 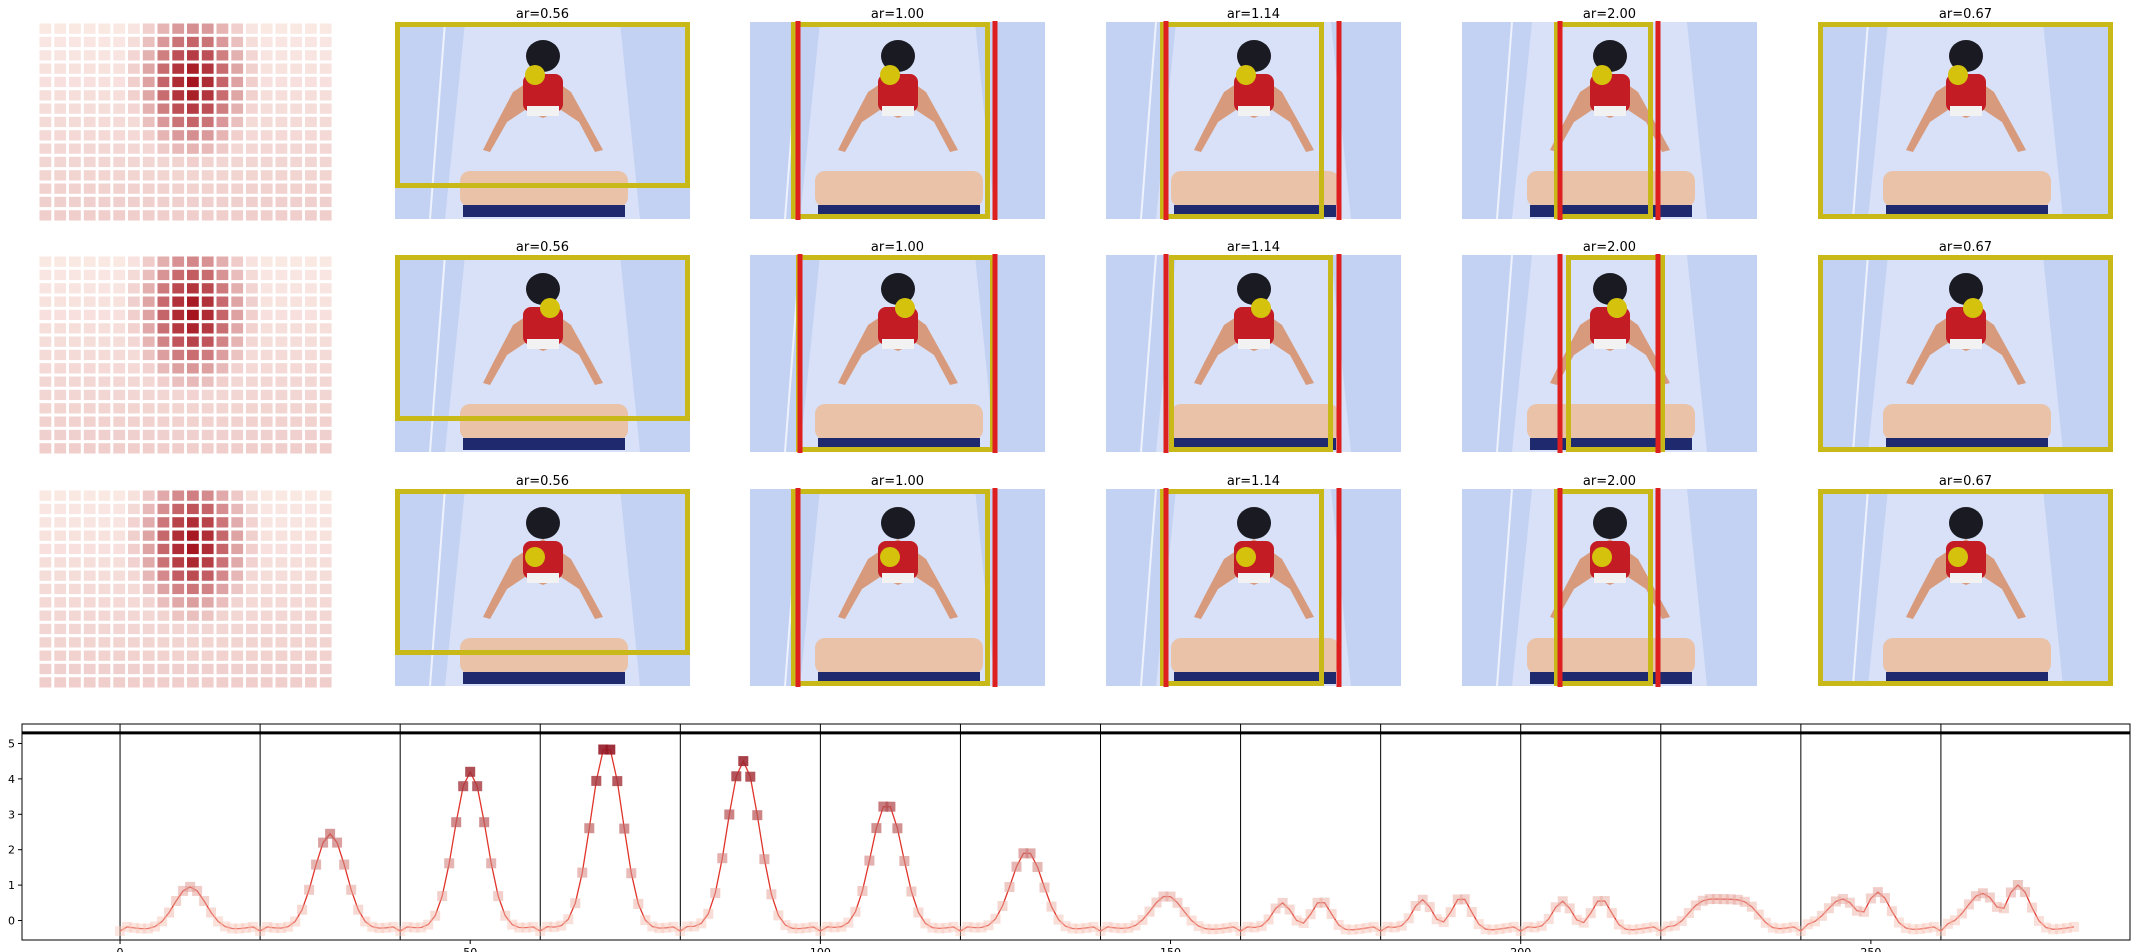 I want to click on vault-base, so click(x=544, y=678).